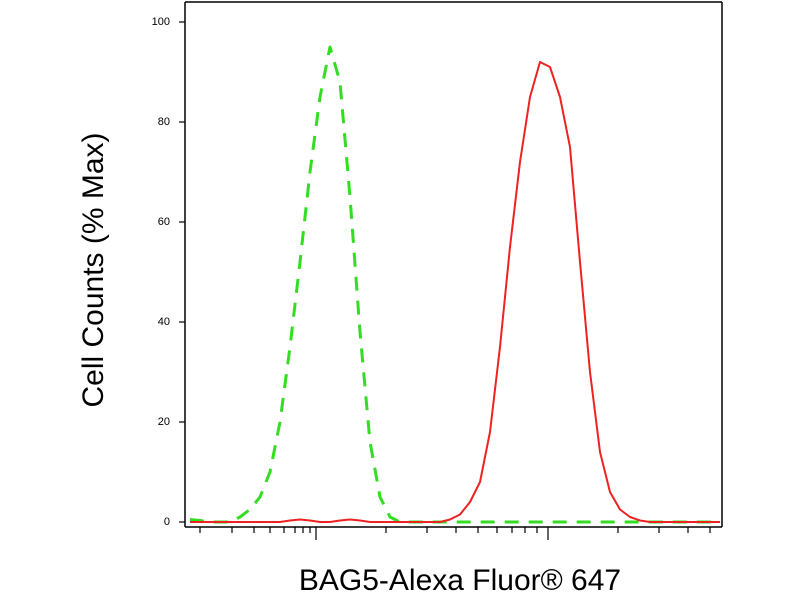 The image size is (800, 600). Describe the element at coordinates (164, 122) in the screenshot. I see `y-tick-label: 80` at that location.